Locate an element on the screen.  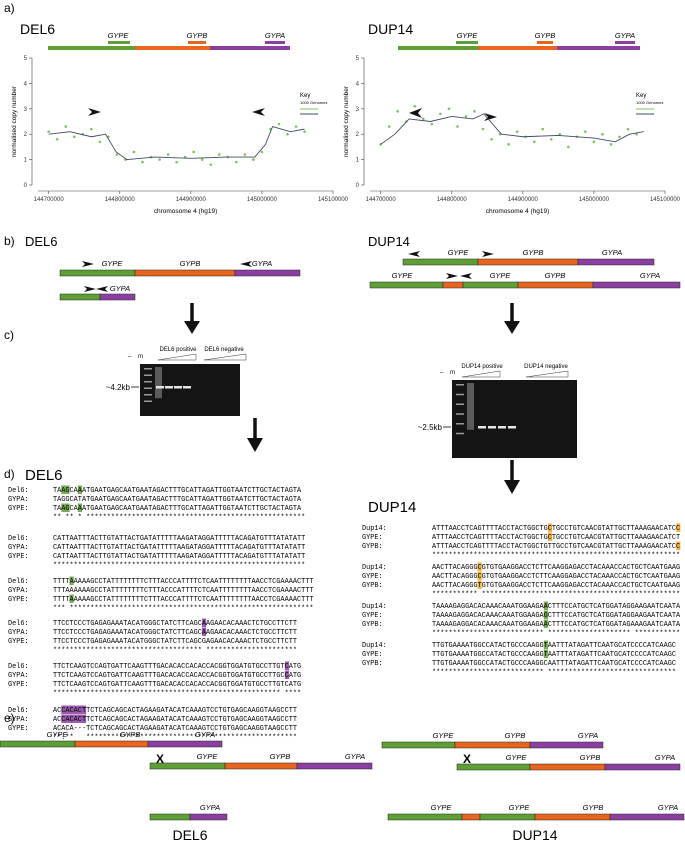
sequence-name: GYPA: is located at coordinates (18, 720).